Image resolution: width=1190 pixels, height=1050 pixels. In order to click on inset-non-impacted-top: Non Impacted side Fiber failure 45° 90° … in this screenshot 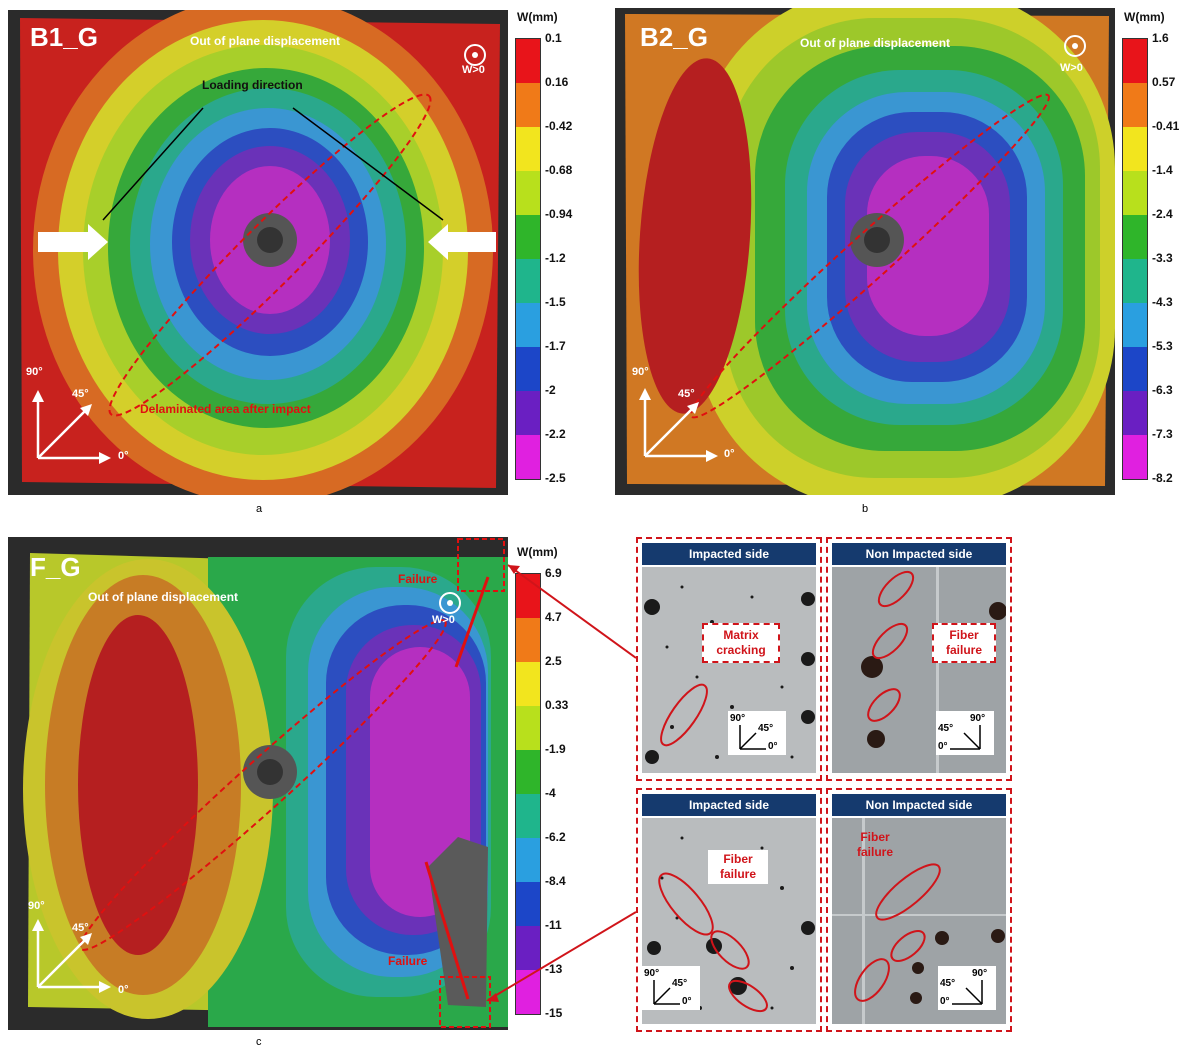, I will do `click(919, 659)`.